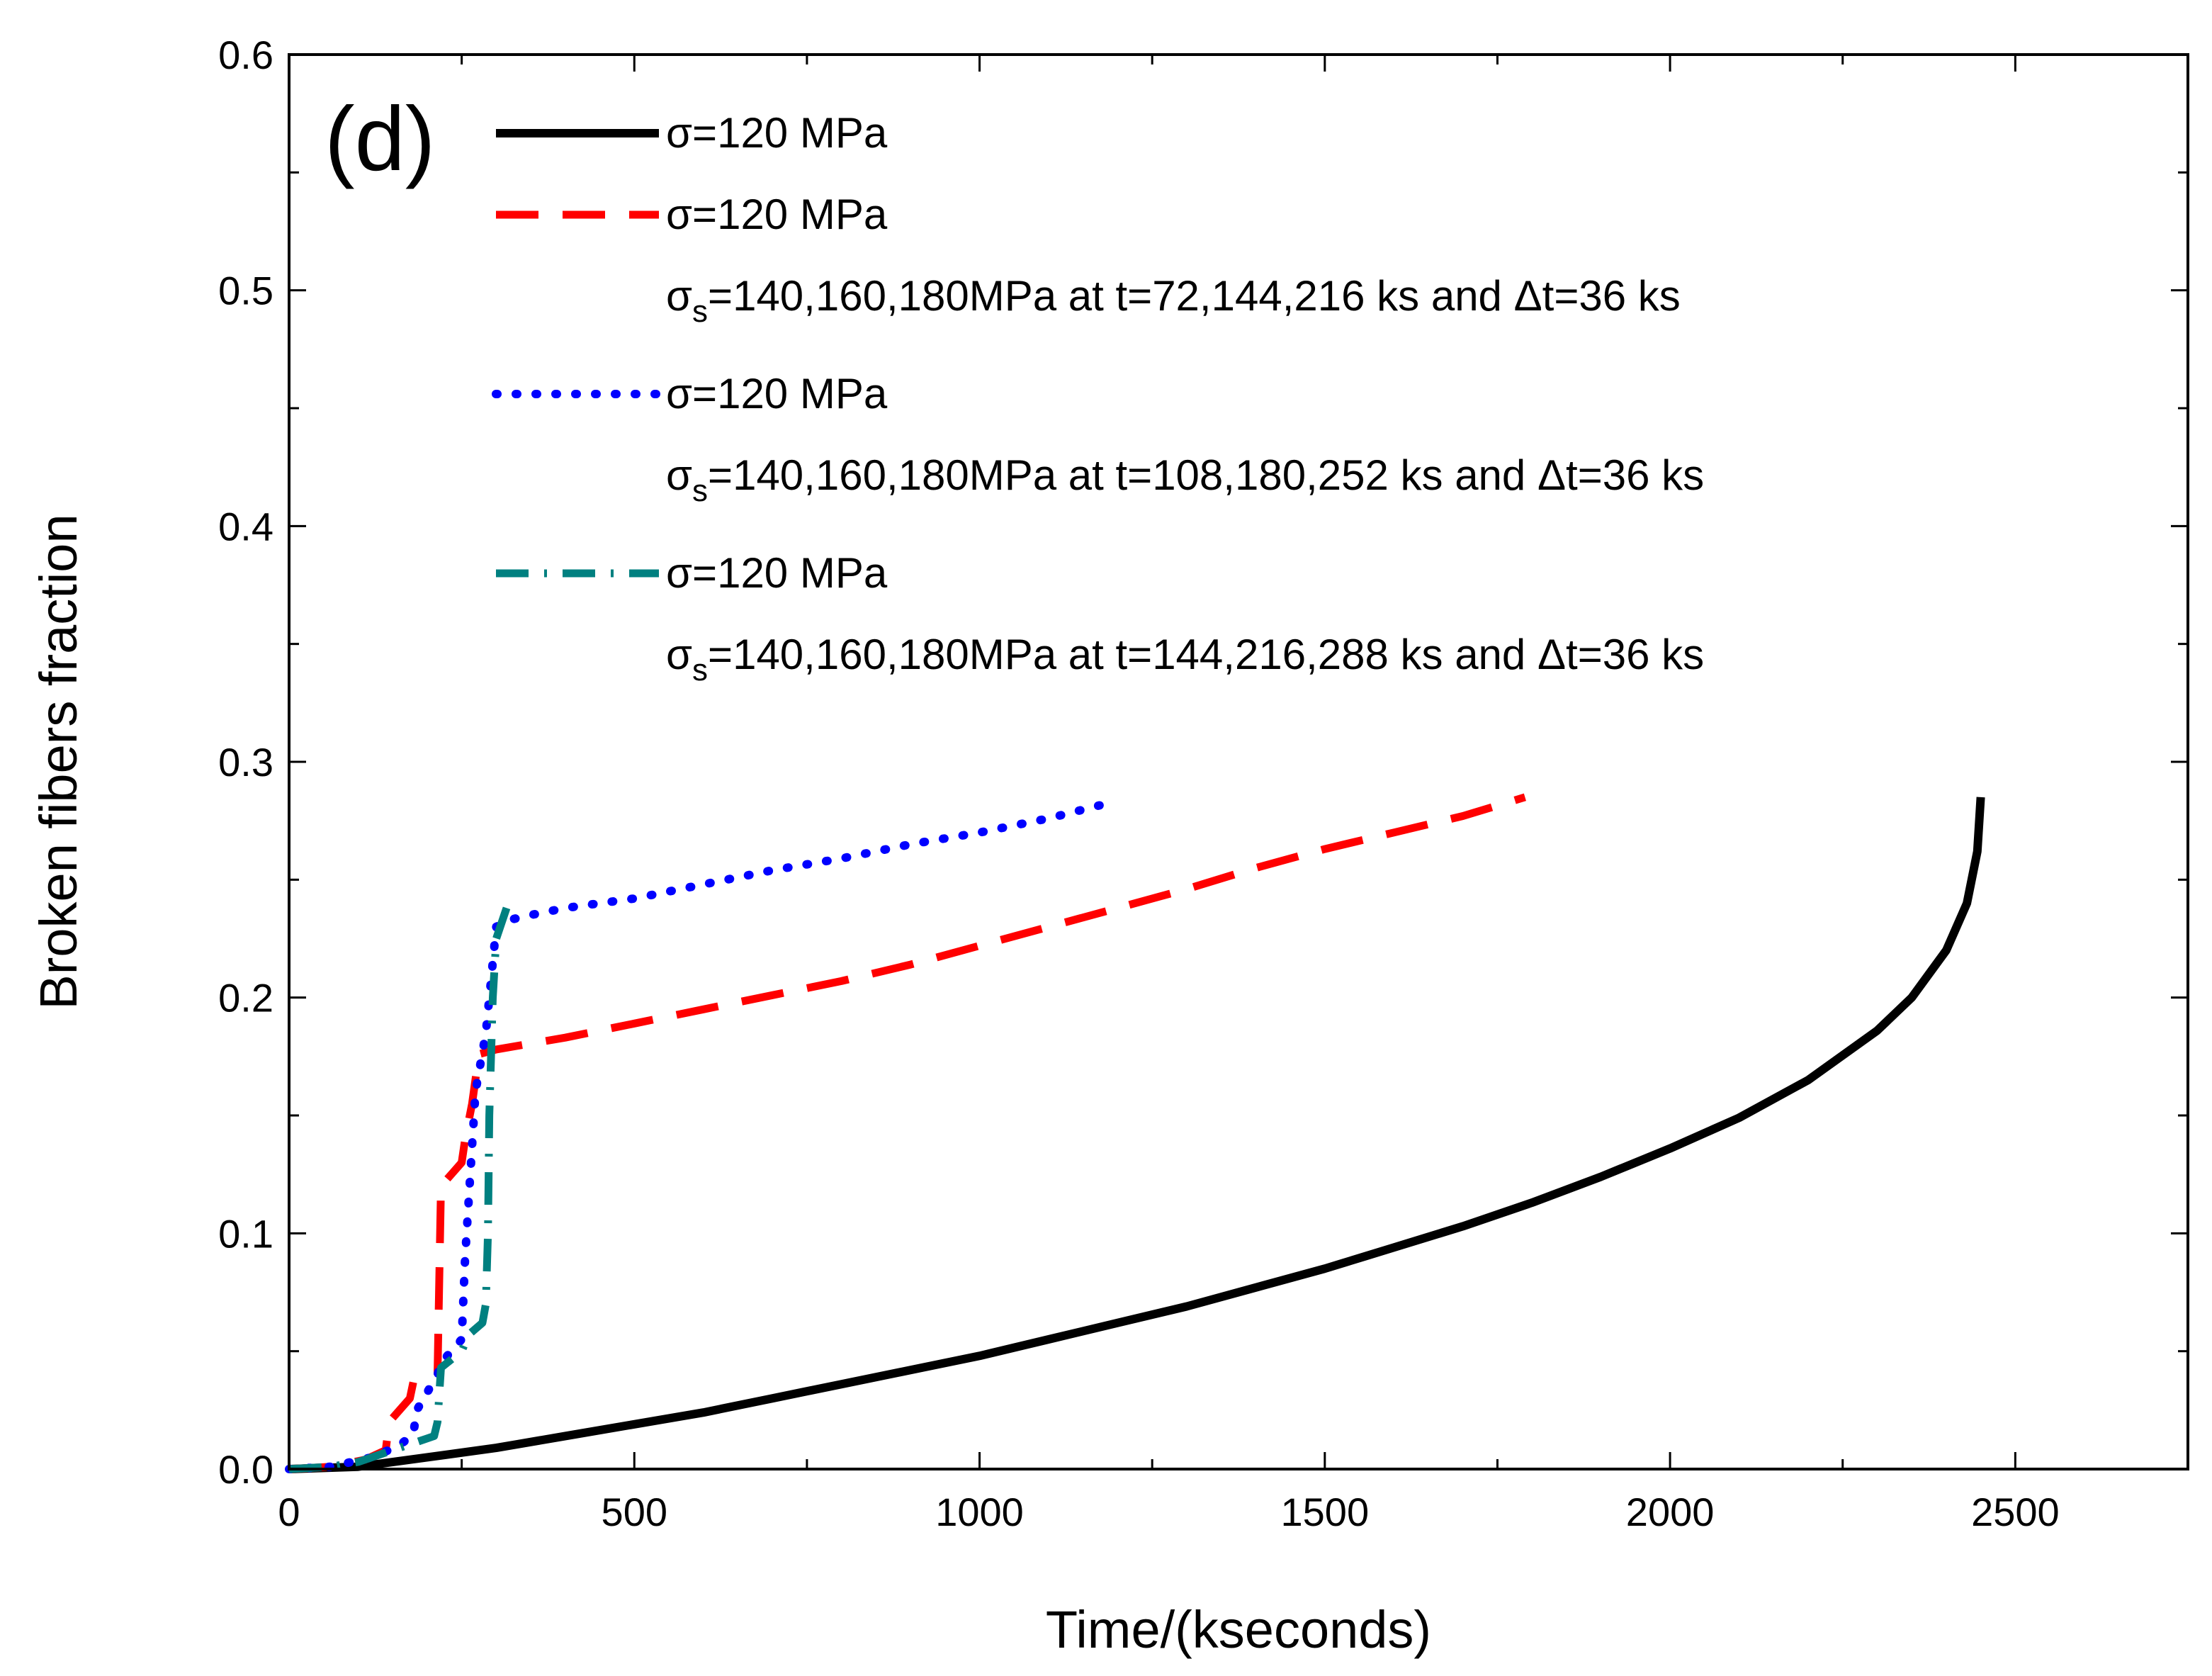 The height and width of the screenshot is (1676, 2212). I want to click on x-tick-label: 2500, so click(2016, 1512).